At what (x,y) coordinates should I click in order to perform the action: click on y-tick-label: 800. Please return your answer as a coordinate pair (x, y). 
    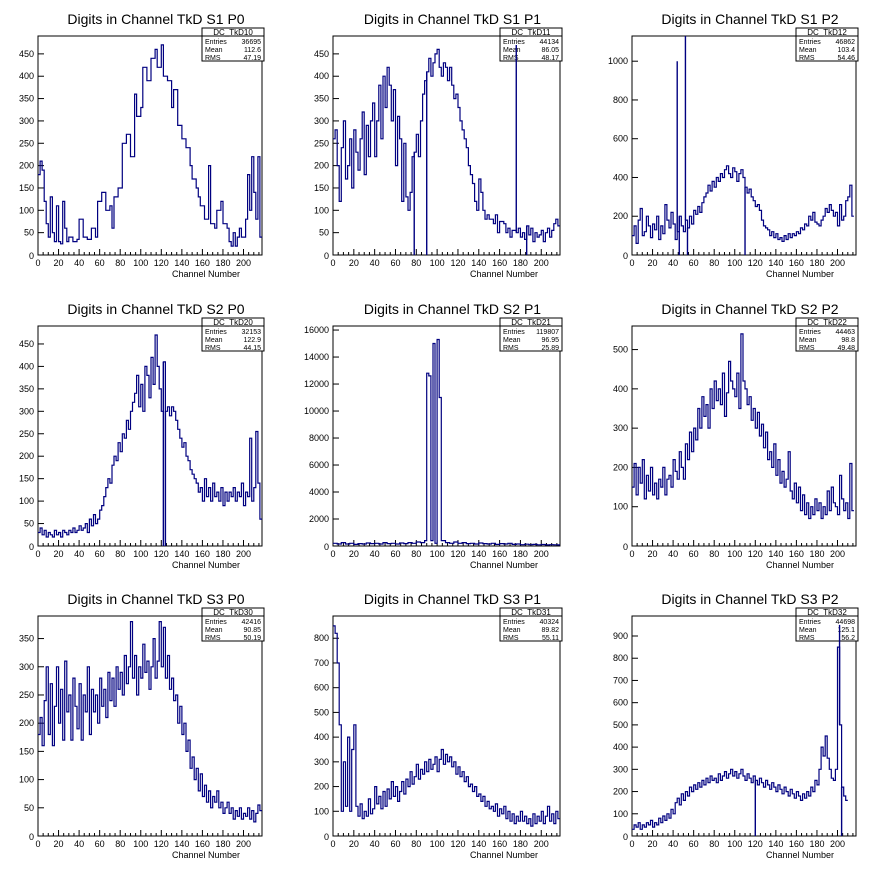
    Looking at the image, I should click on (620, 100).